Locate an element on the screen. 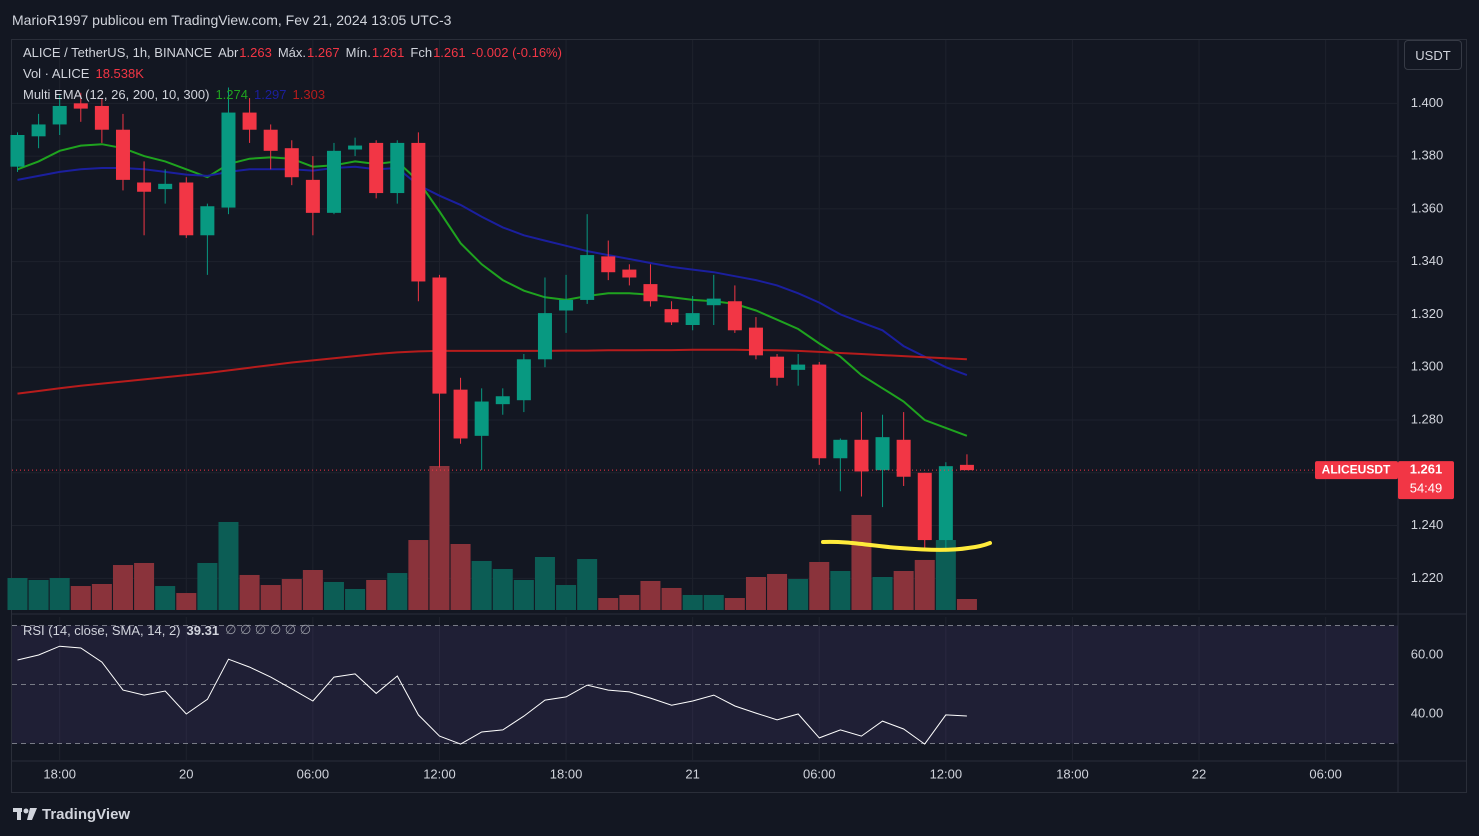 The height and width of the screenshot is (836, 1479). change-readout: -0.002 (-0.16%) is located at coordinates (516, 52).